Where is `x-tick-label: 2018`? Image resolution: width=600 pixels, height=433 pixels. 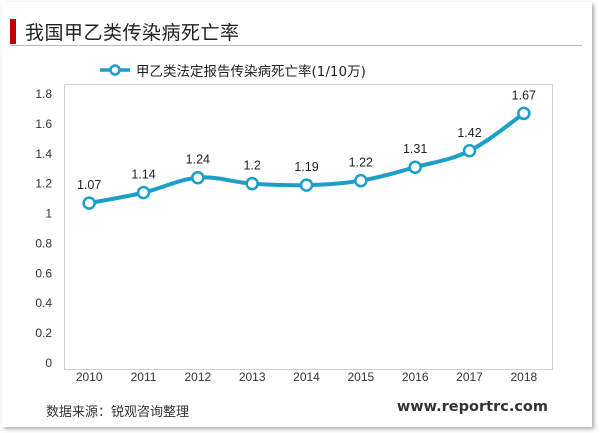
x-tick-label: 2018 is located at coordinates (523, 377).